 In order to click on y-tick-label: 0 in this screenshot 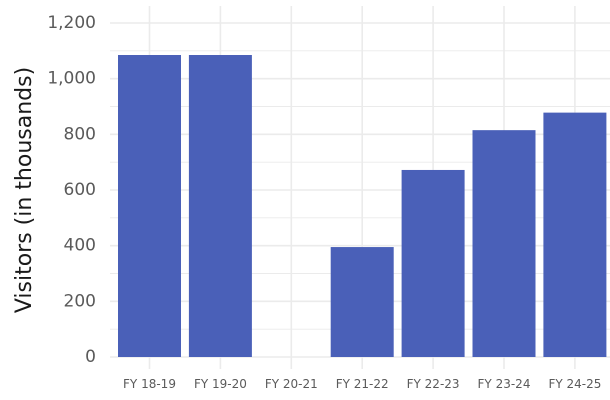, I will do `click(90, 357)`.